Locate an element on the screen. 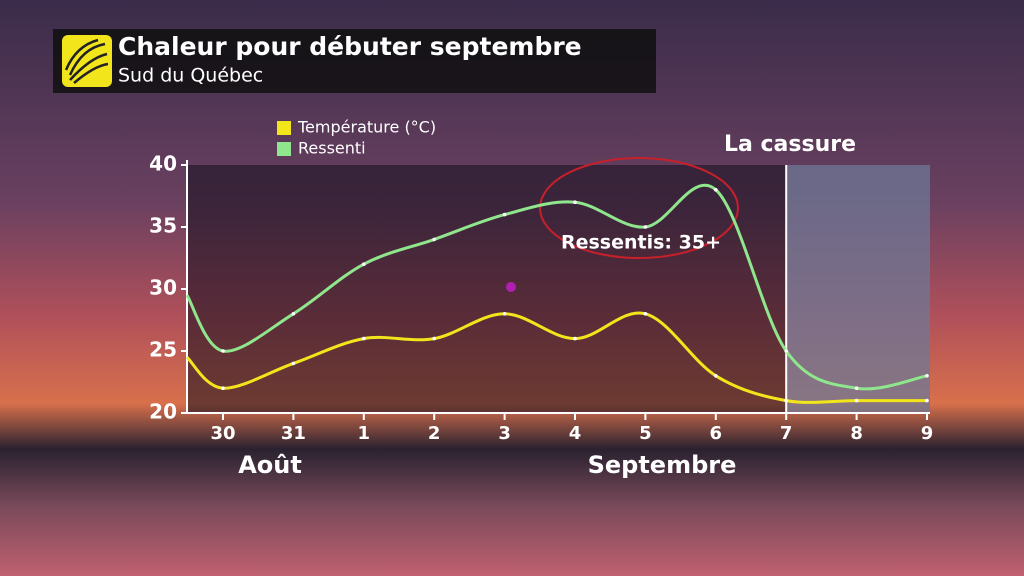 The image size is (1024, 576). x-tick-label: 8 is located at coordinates (856, 433).